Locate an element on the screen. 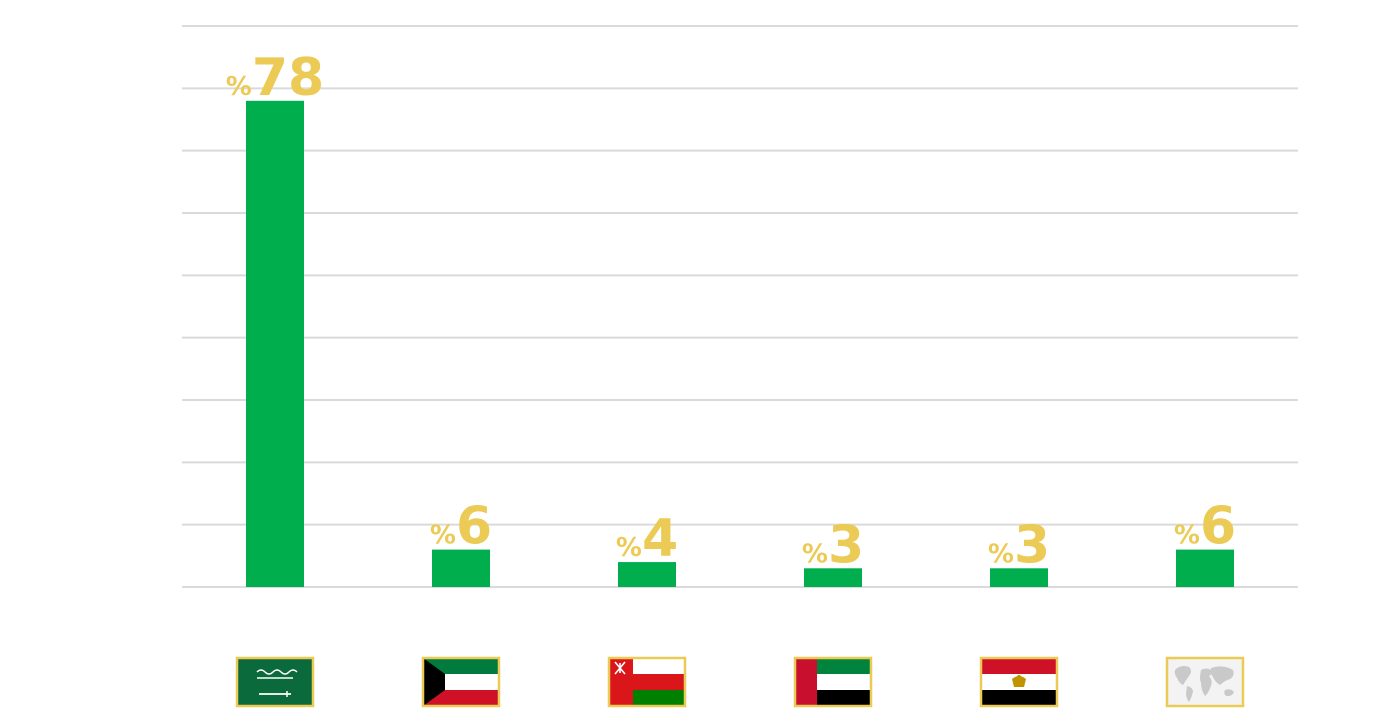 The width and height of the screenshot is (1399, 724). bar-uae is located at coordinates (833, 577).